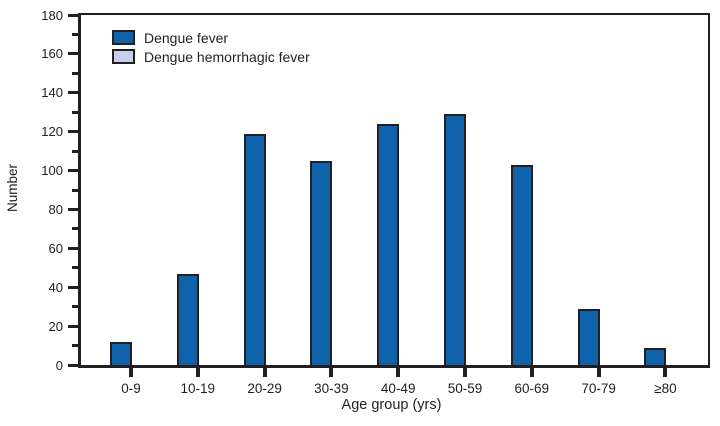 This screenshot has height=426, width=720. What do you see at coordinates (52, 132) in the screenshot?
I see `y-tick-label: 120` at bounding box center [52, 132].